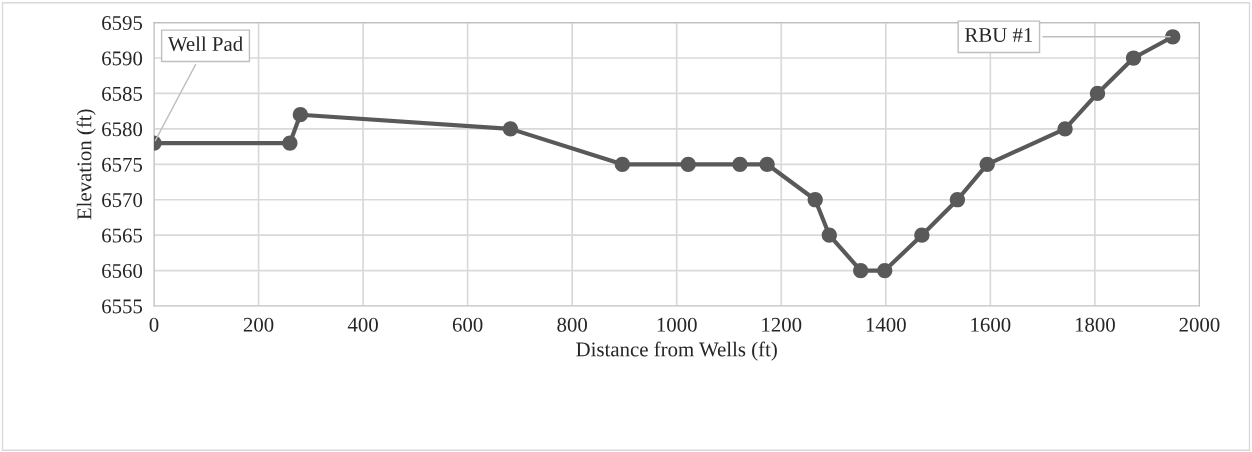  Describe the element at coordinates (122, 200) in the screenshot. I see `y-tick-label: 6570` at that location.